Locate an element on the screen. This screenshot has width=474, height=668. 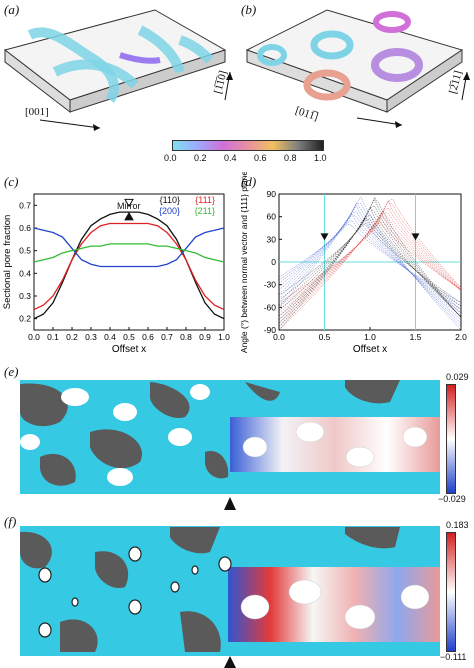
panel-b-render is located at coordinates (357, 68).